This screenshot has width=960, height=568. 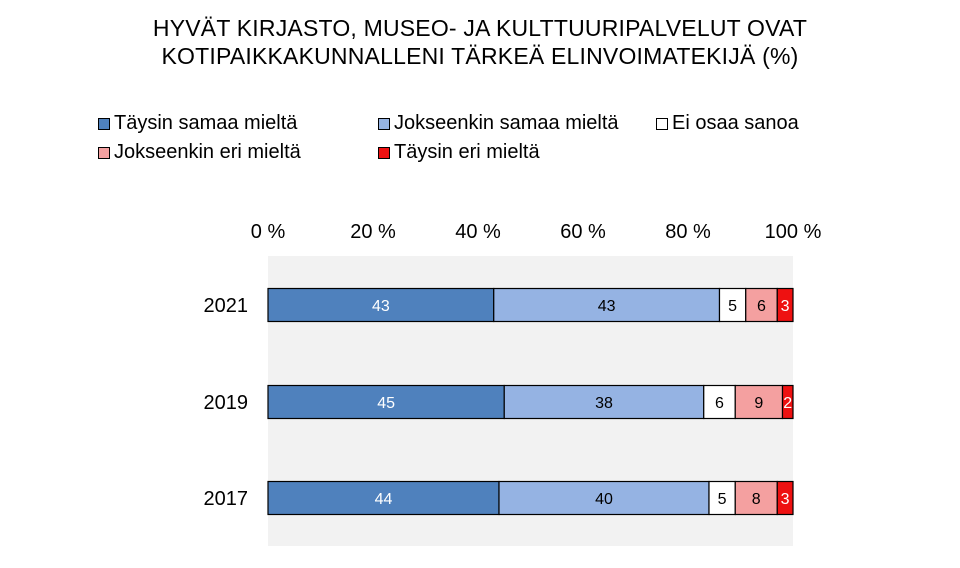 I want to click on legend-item-ei-osaa-sanoa: Ei osaa sanoa, so click(x=727, y=123).